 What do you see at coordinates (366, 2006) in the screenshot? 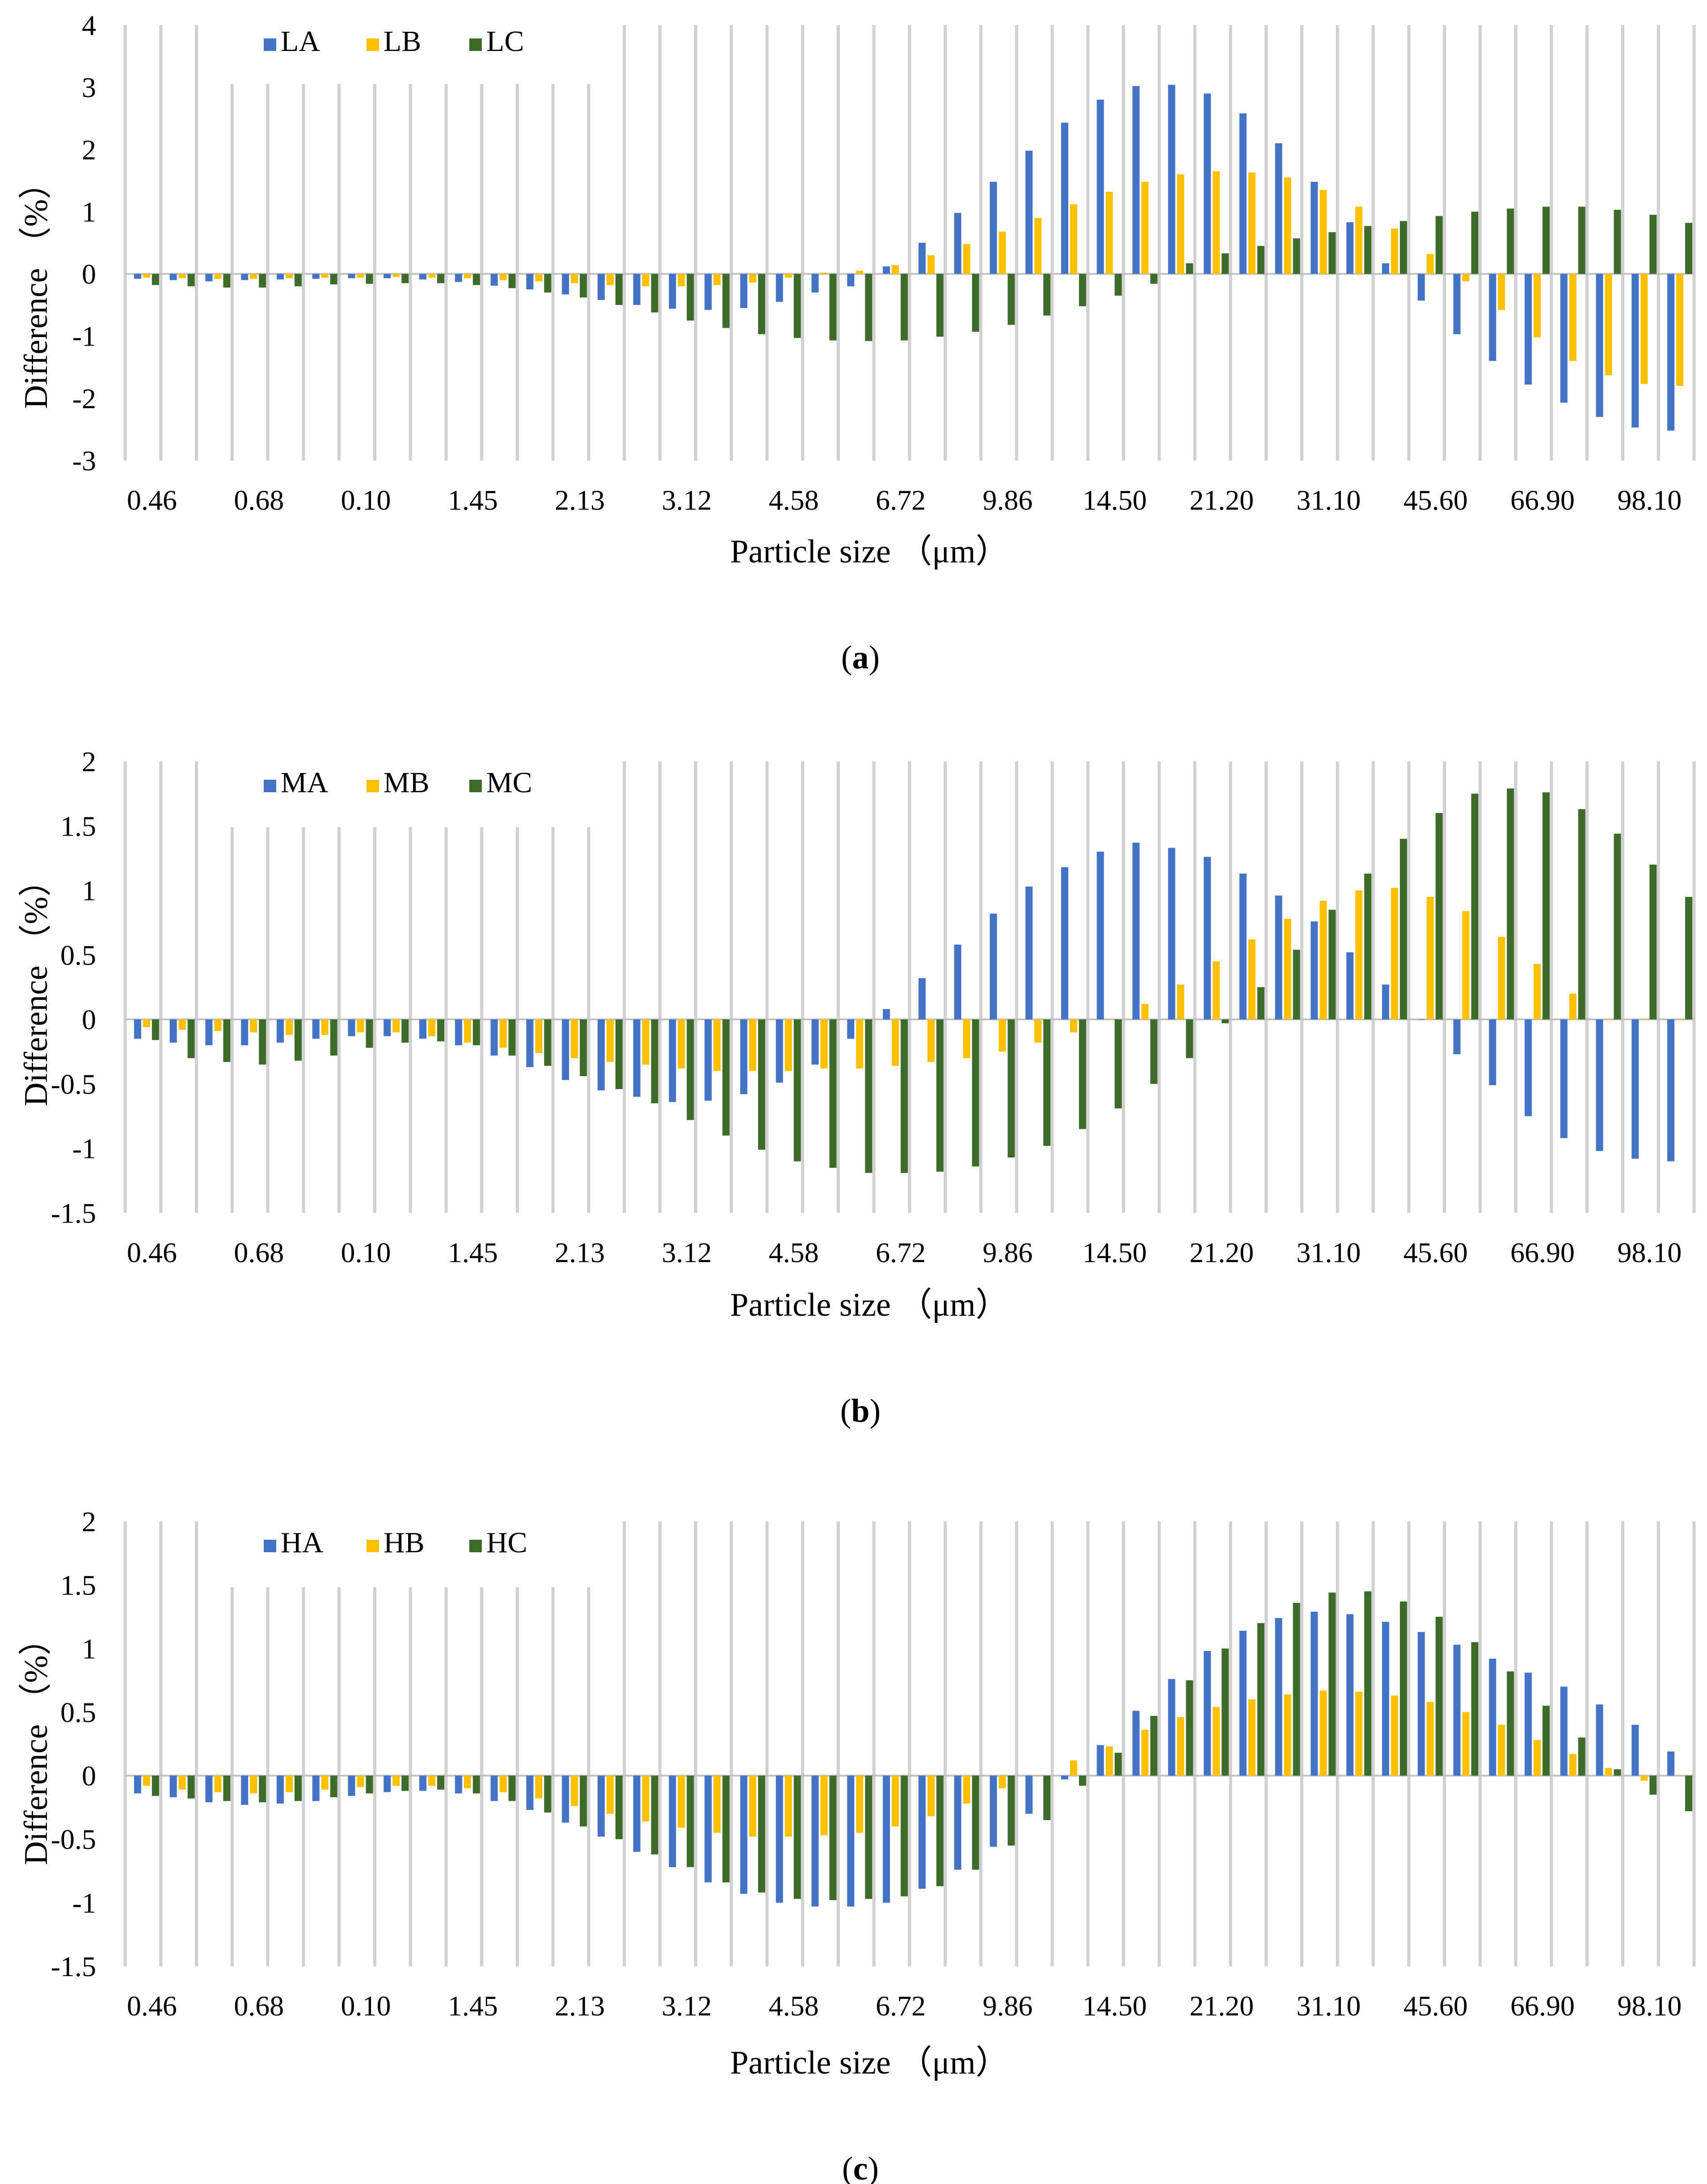
I see `x-tick-label: 0.10` at bounding box center [366, 2006].